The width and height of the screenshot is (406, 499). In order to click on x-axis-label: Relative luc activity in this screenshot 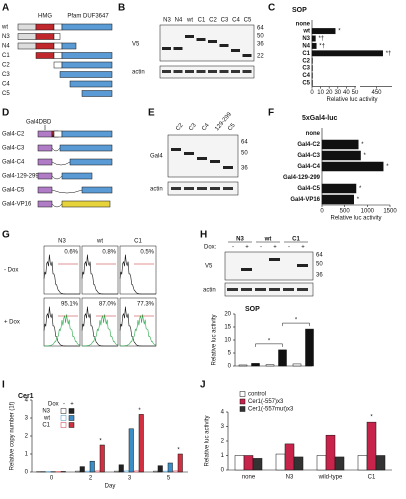, I will do `click(355, 219)`.